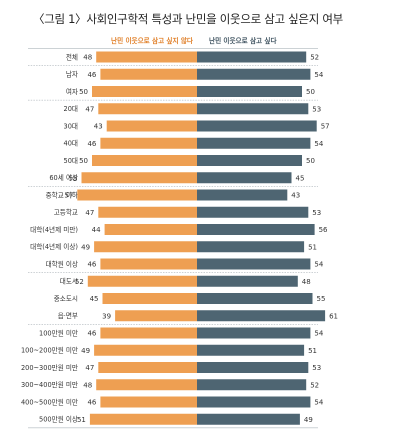  What do you see at coordinates (188, 19) in the screenshot?
I see `chart-title: 〈그림 1〉사회인구학적 특성과 난민을 이웃으로 삼고 싶은지 여부` at bounding box center [188, 19].